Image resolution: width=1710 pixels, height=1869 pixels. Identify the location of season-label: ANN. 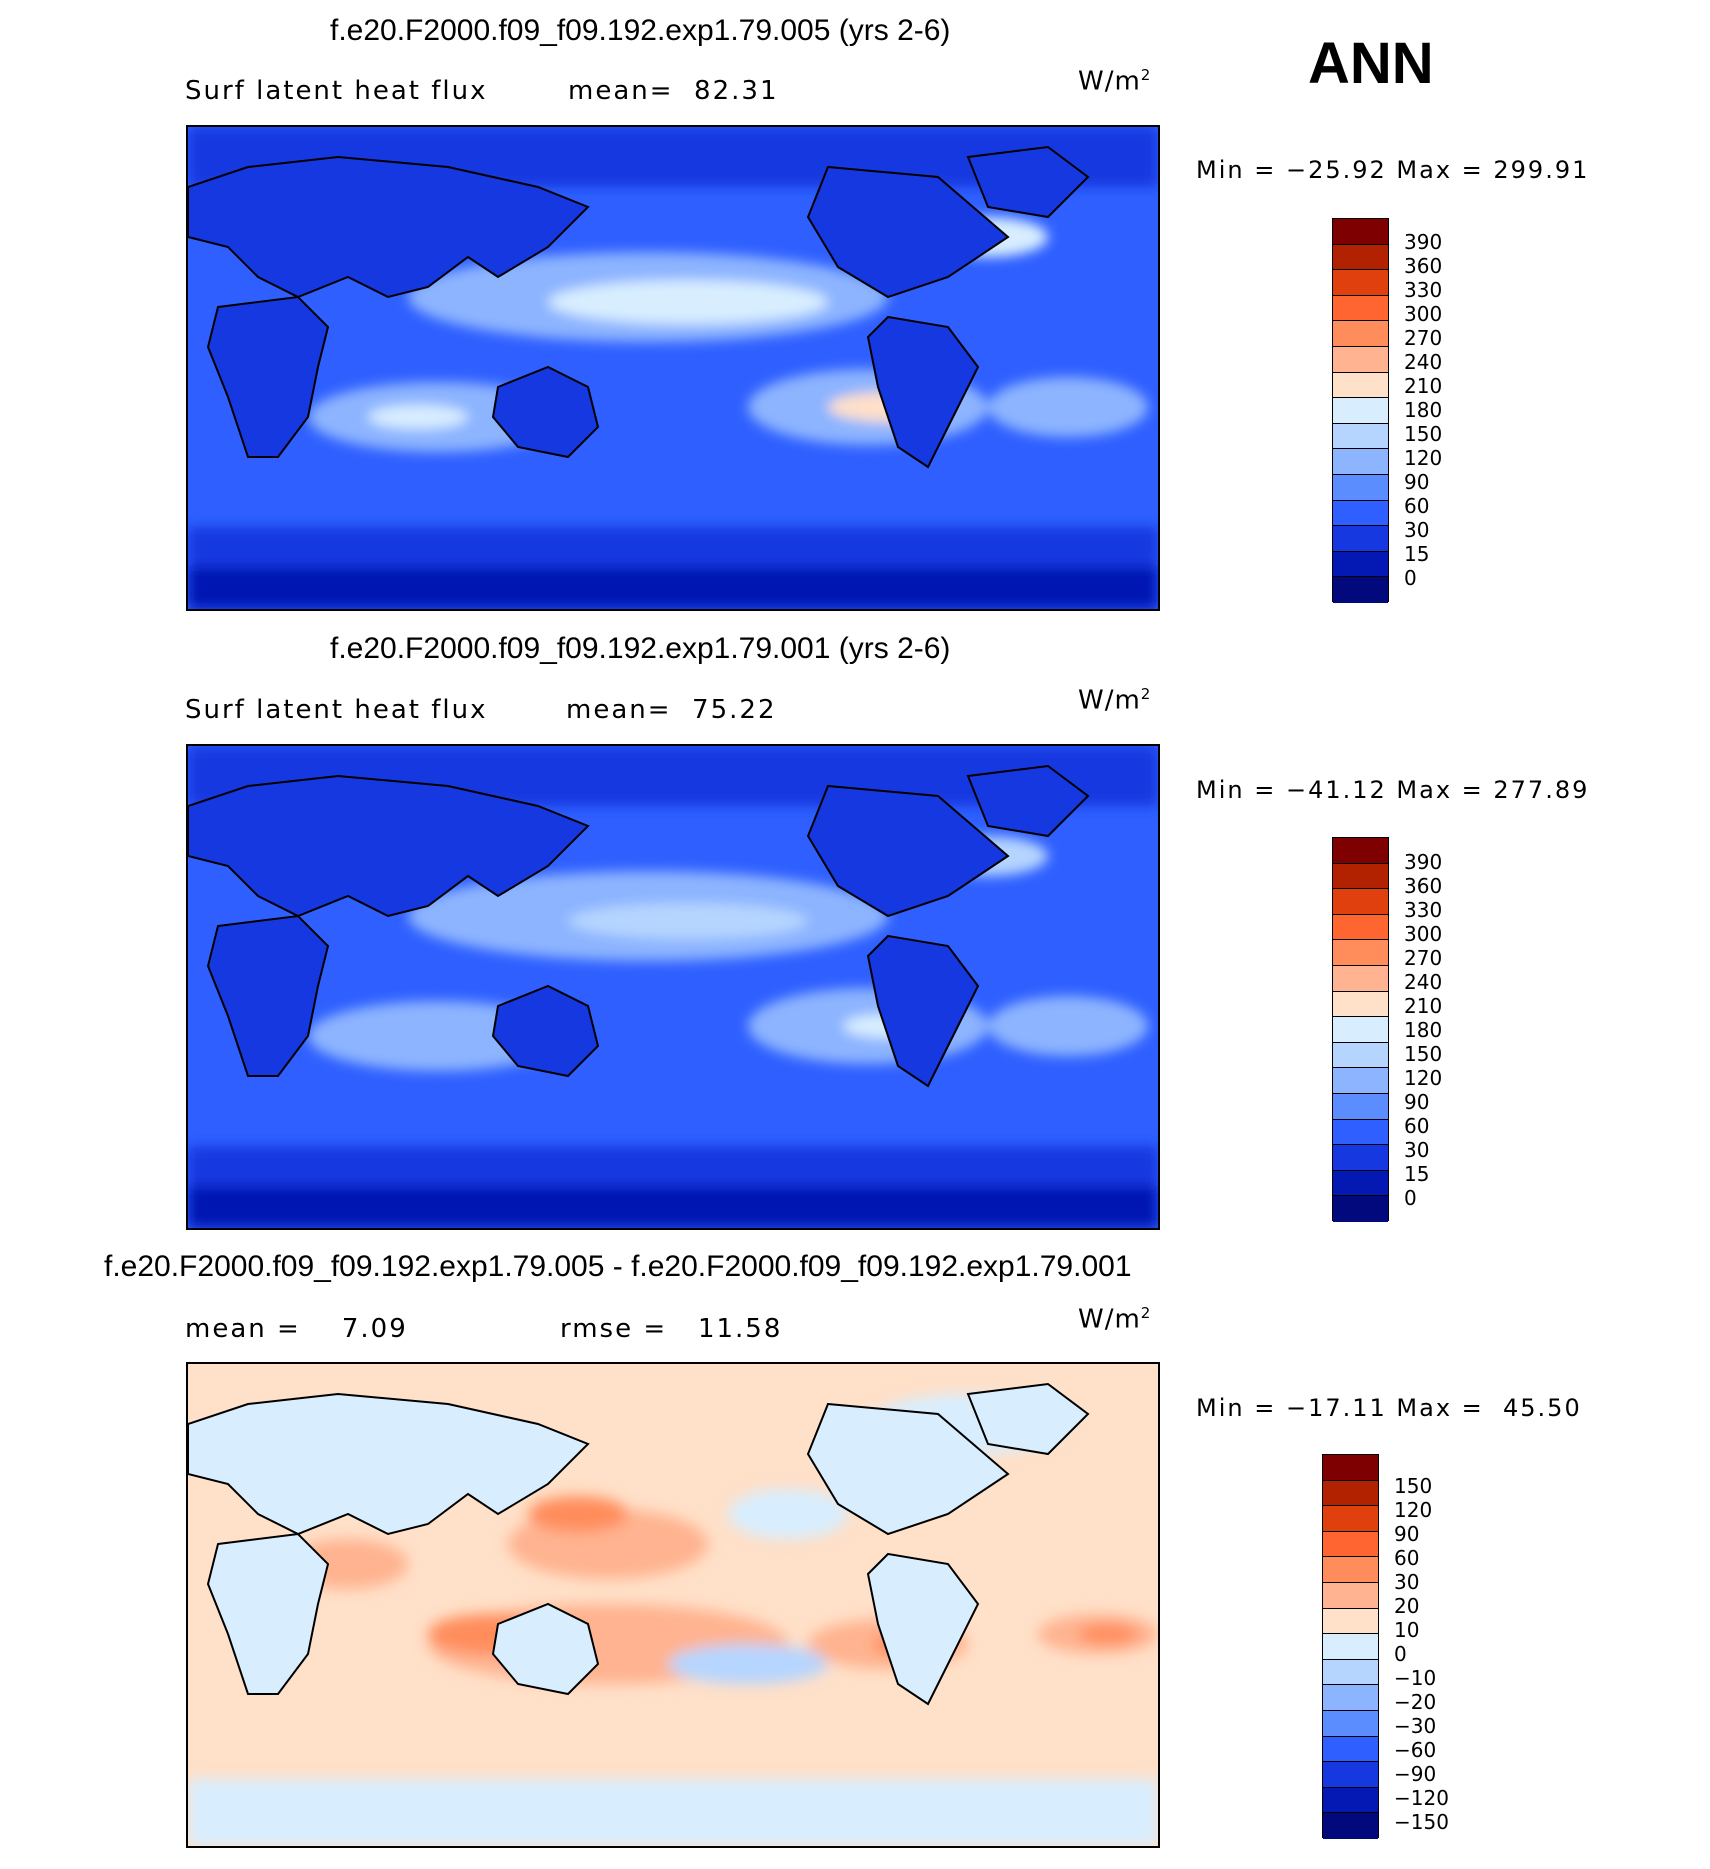
(1371, 63).